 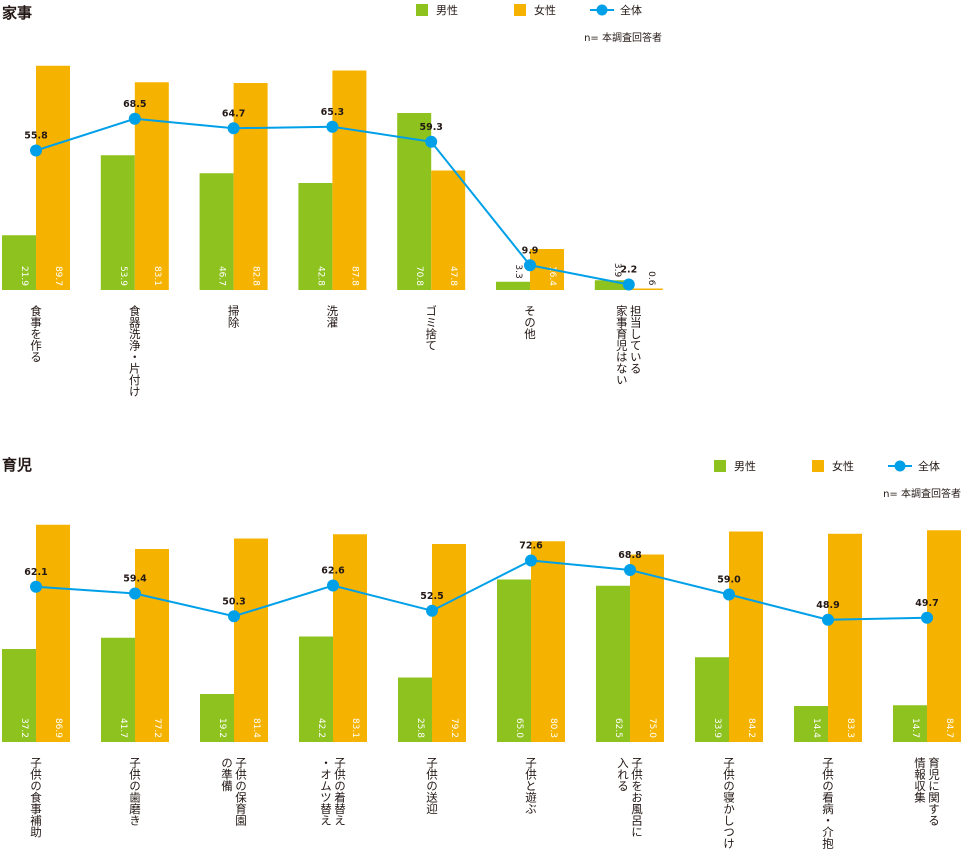 I want to click on male-value-label: 14.7, so click(x=915, y=728).